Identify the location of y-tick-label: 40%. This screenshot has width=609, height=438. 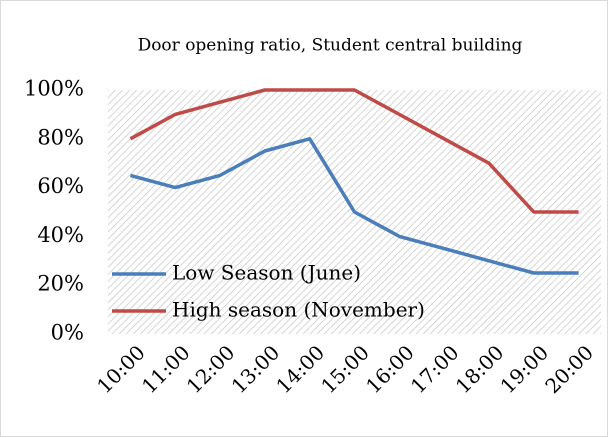
(60, 235).